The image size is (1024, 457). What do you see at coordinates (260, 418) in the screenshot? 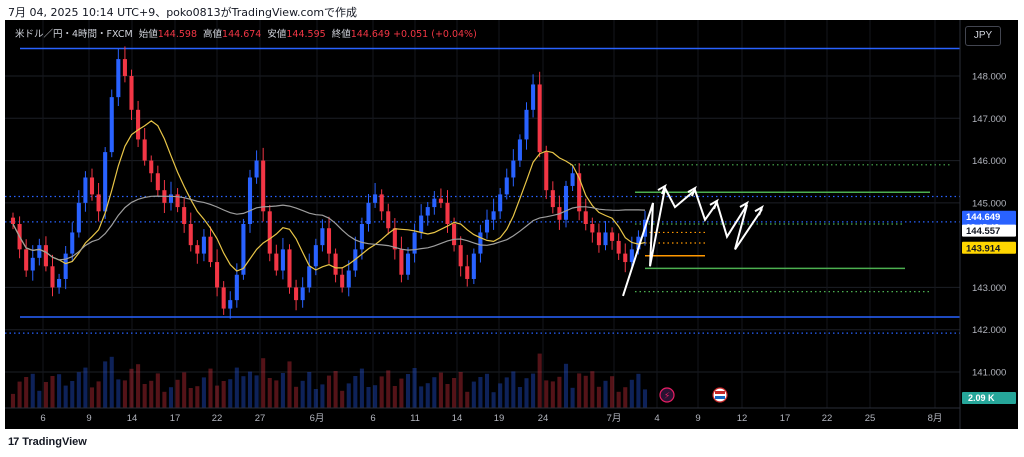
I see `x-tick-label: 27` at bounding box center [260, 418].